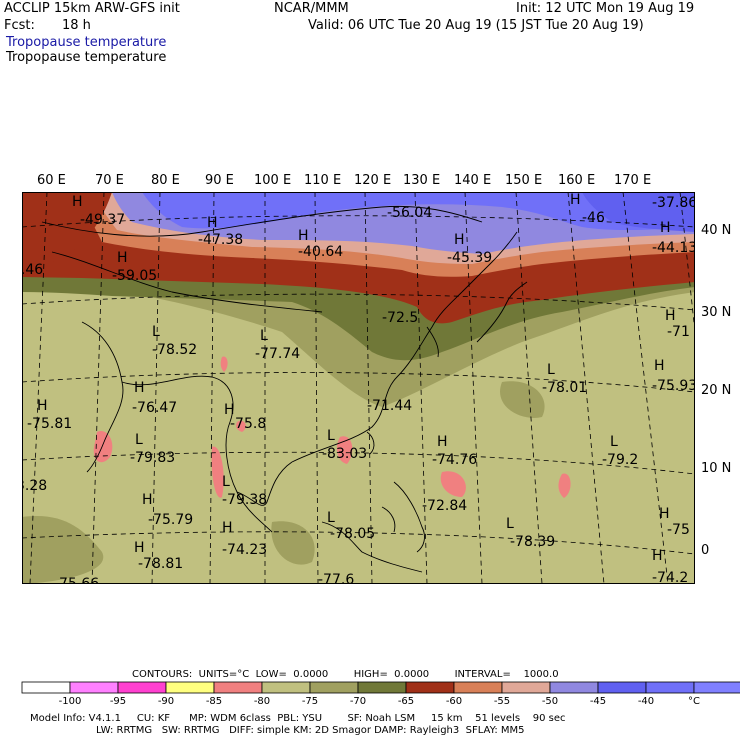 This screenshot has width=740, height=740. Describe the element at coordinates (716, 312) in the screenshot. I see `lat-label: 30 N` at that location.